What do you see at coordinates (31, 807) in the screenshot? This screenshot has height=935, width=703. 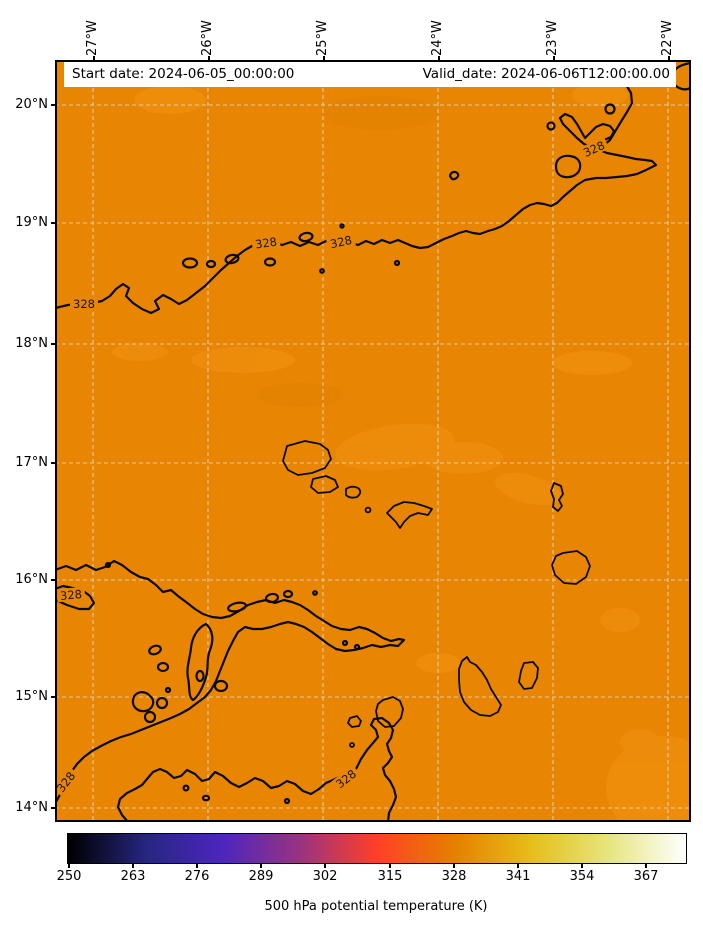 I see `lat-tick-label: 14°N` at bounding box center [31, 807].